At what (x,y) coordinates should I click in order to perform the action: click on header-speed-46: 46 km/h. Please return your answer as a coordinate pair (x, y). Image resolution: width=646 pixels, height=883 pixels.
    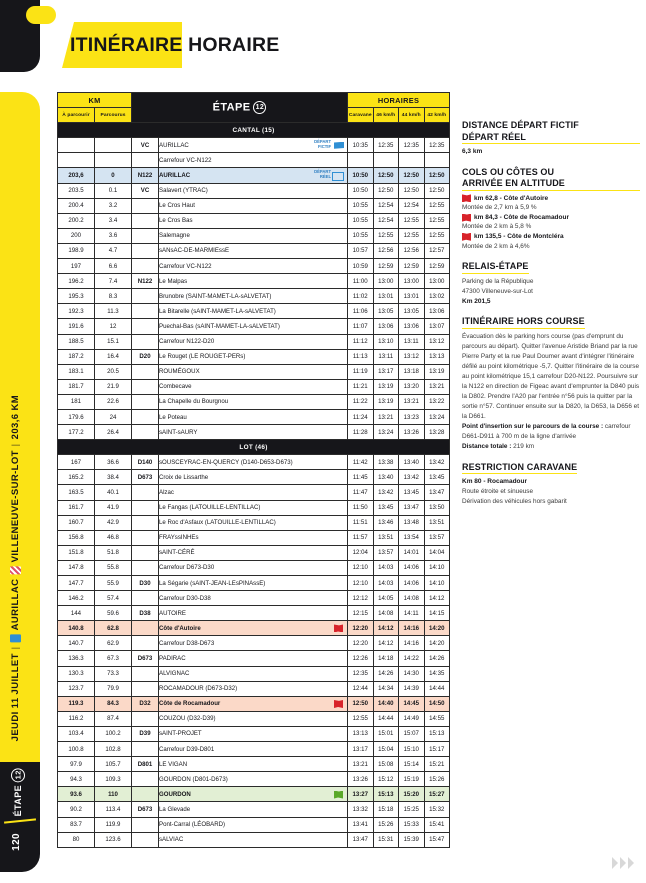
    Looking at the image, I should click on (386, 115).